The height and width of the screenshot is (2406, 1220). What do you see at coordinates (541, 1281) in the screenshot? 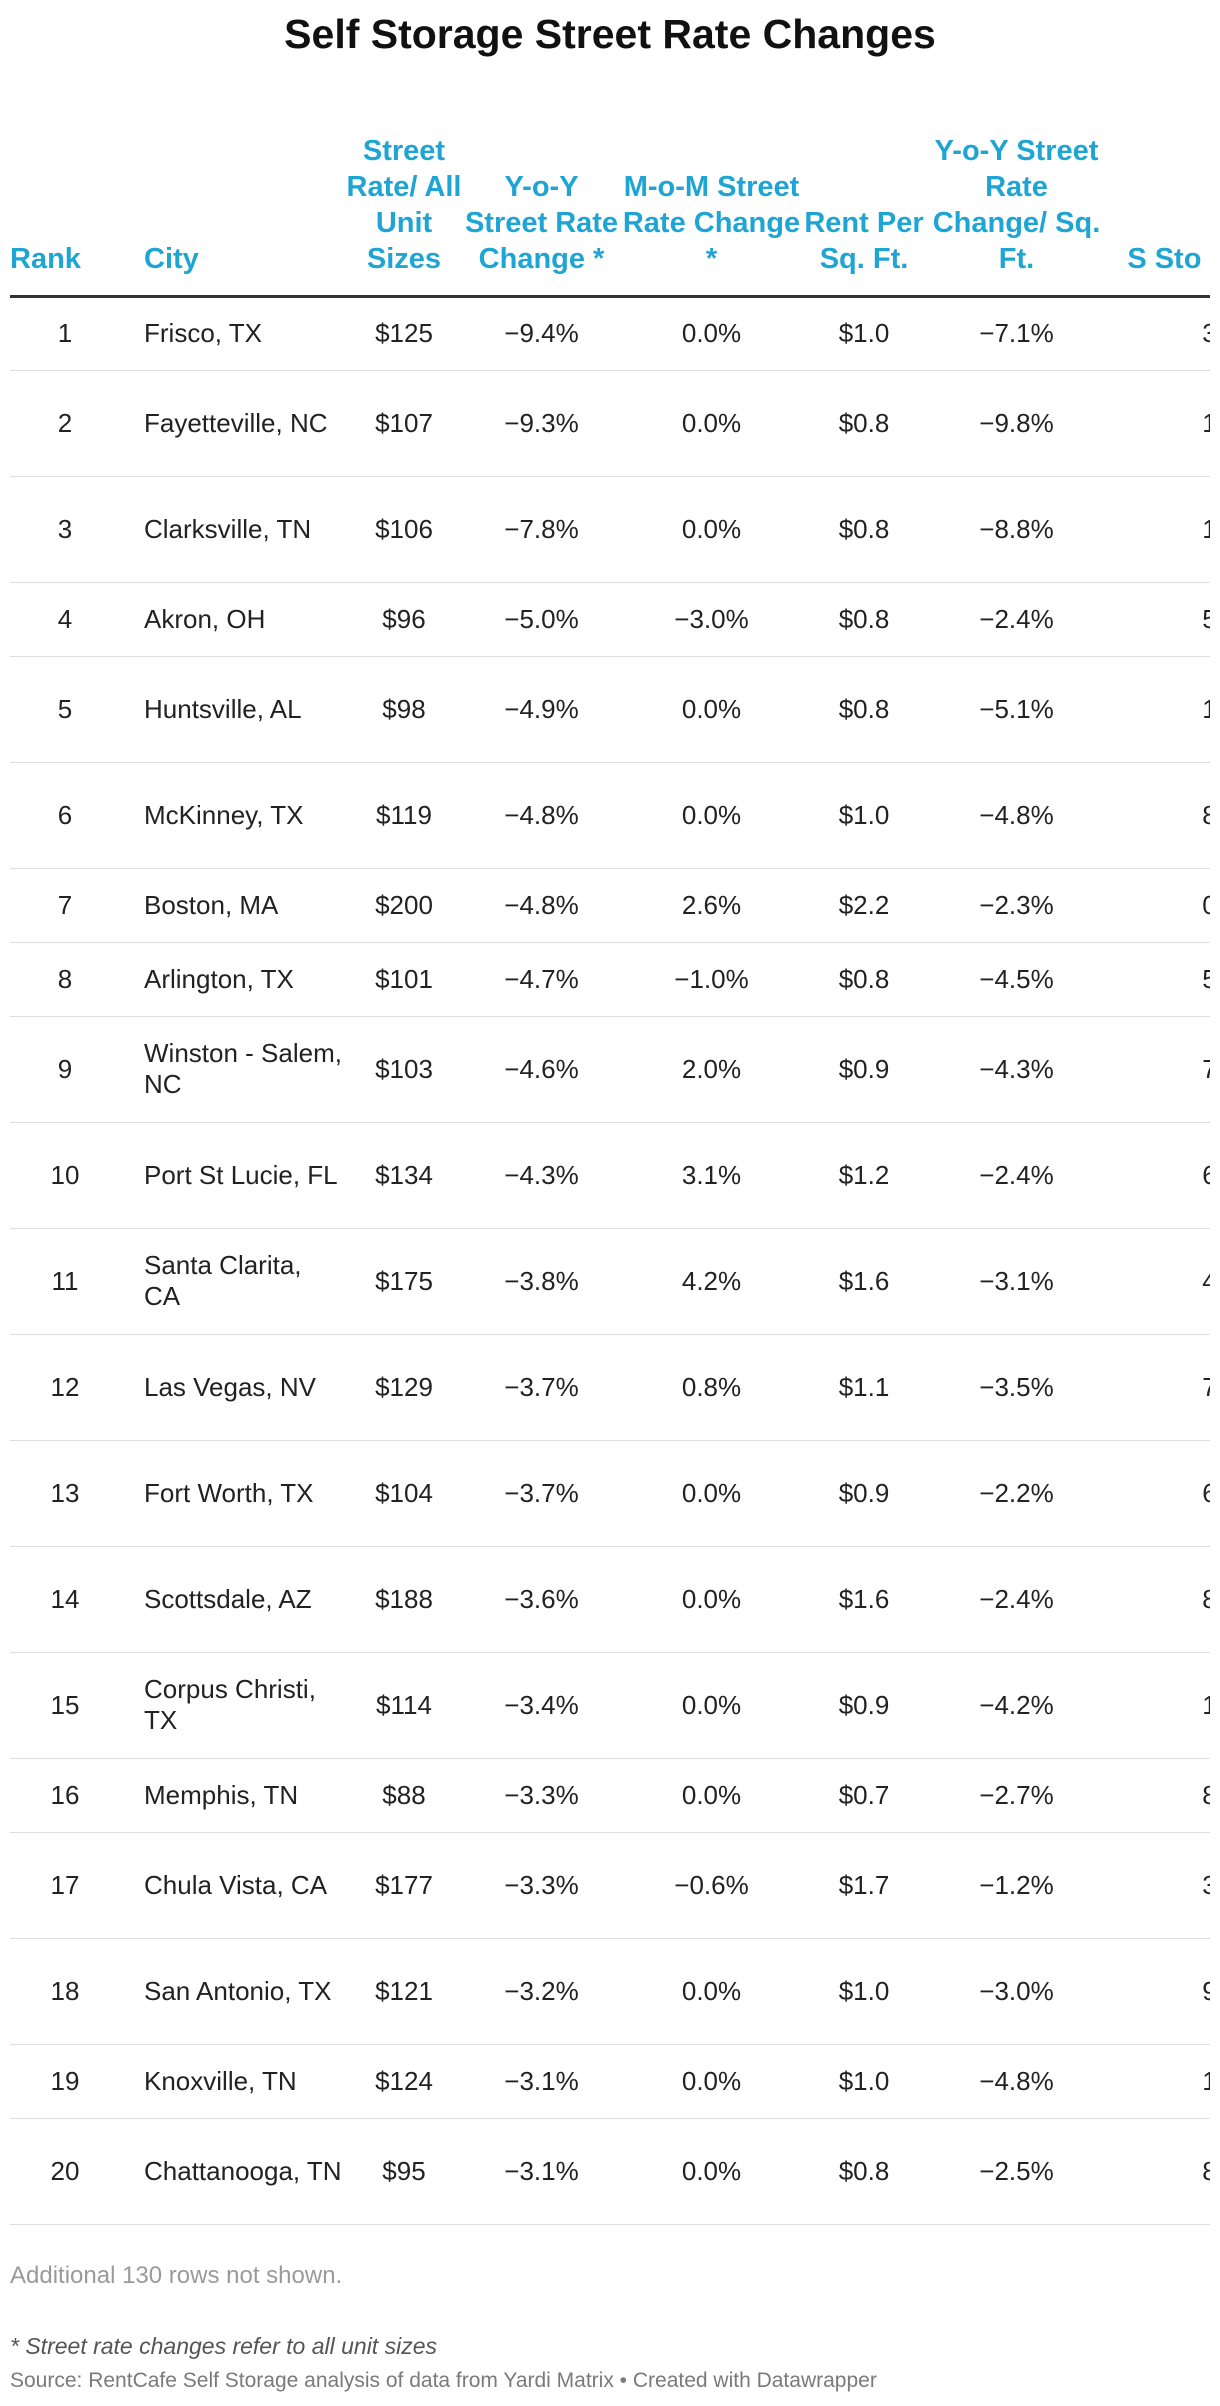
I see `cell-yoy-change: −3.8%` at bounding box center [541, 1281].